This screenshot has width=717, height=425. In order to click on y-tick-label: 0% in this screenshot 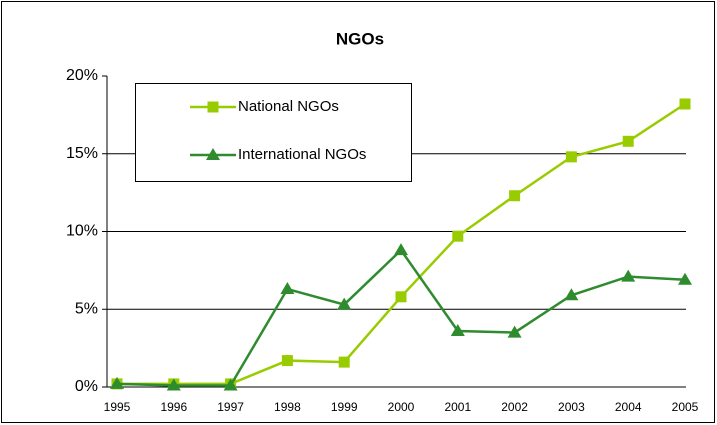, I will do `click(86, 386)`.